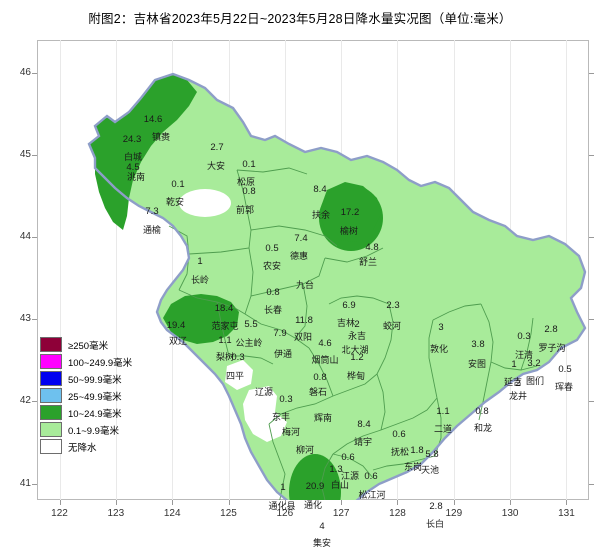 The image size is (600, 548). Describe the element at coordinates (25, 237) in the screenshot. I see `y-tick-label: 44` at that location.